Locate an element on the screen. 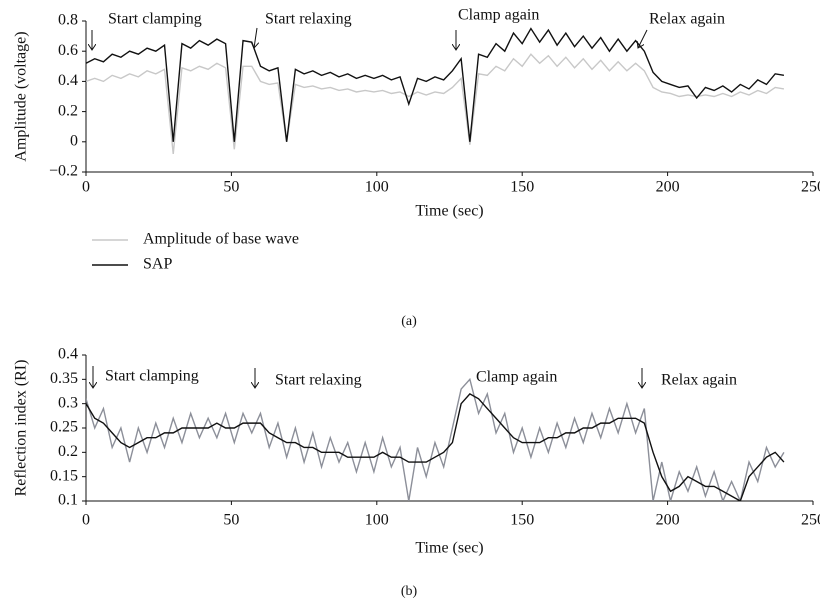 Image resolution: width=820 pixels, height=604 pixels. y-tick-label: 0.3 is located at coordinates (68, 402).